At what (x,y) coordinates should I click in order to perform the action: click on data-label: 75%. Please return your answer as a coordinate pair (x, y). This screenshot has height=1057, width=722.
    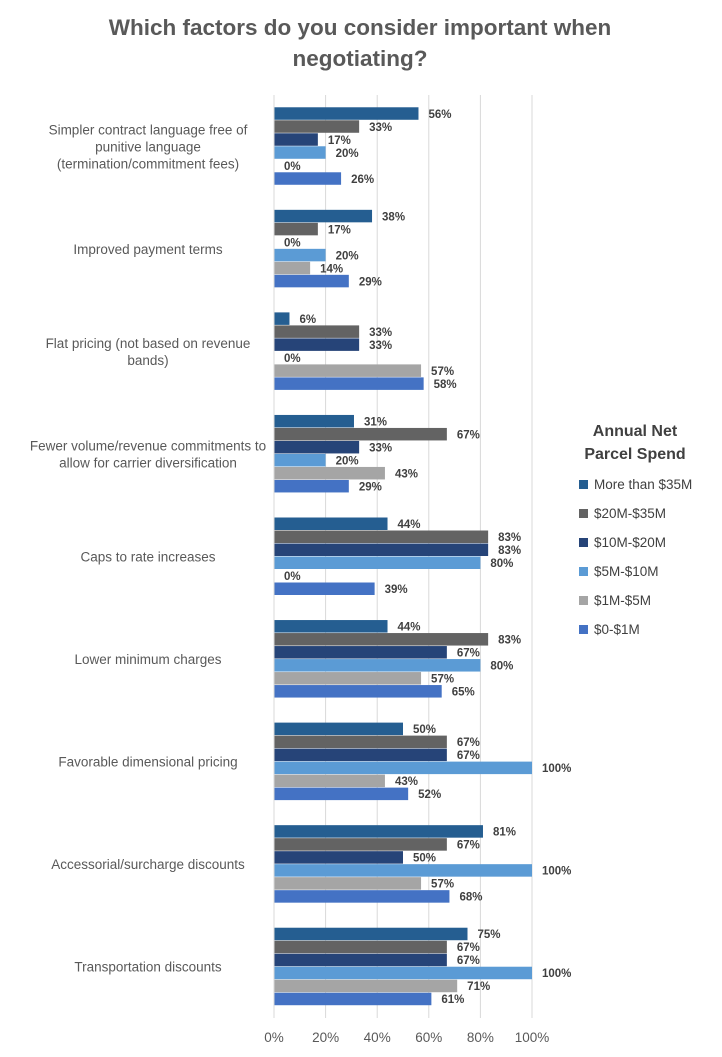
    Looking at the image, I should click on (489, 935).